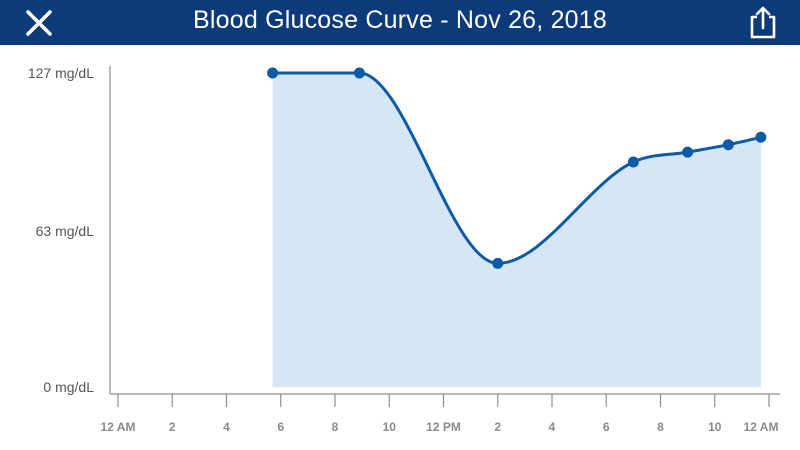 The width and height of the screenshot is (800, 450). I want to click on close-button, so click(39, 23).